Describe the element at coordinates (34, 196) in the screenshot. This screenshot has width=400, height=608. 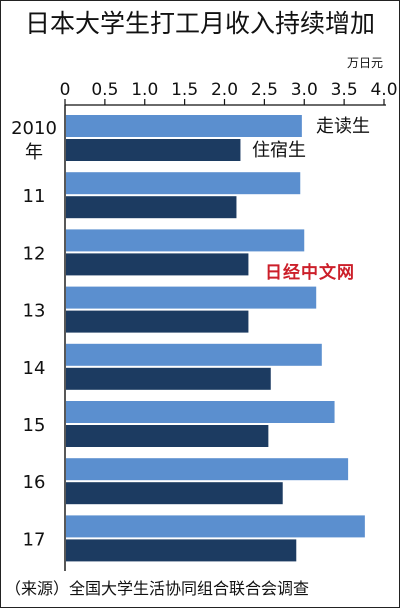
I see `category-label: 11` at that location.